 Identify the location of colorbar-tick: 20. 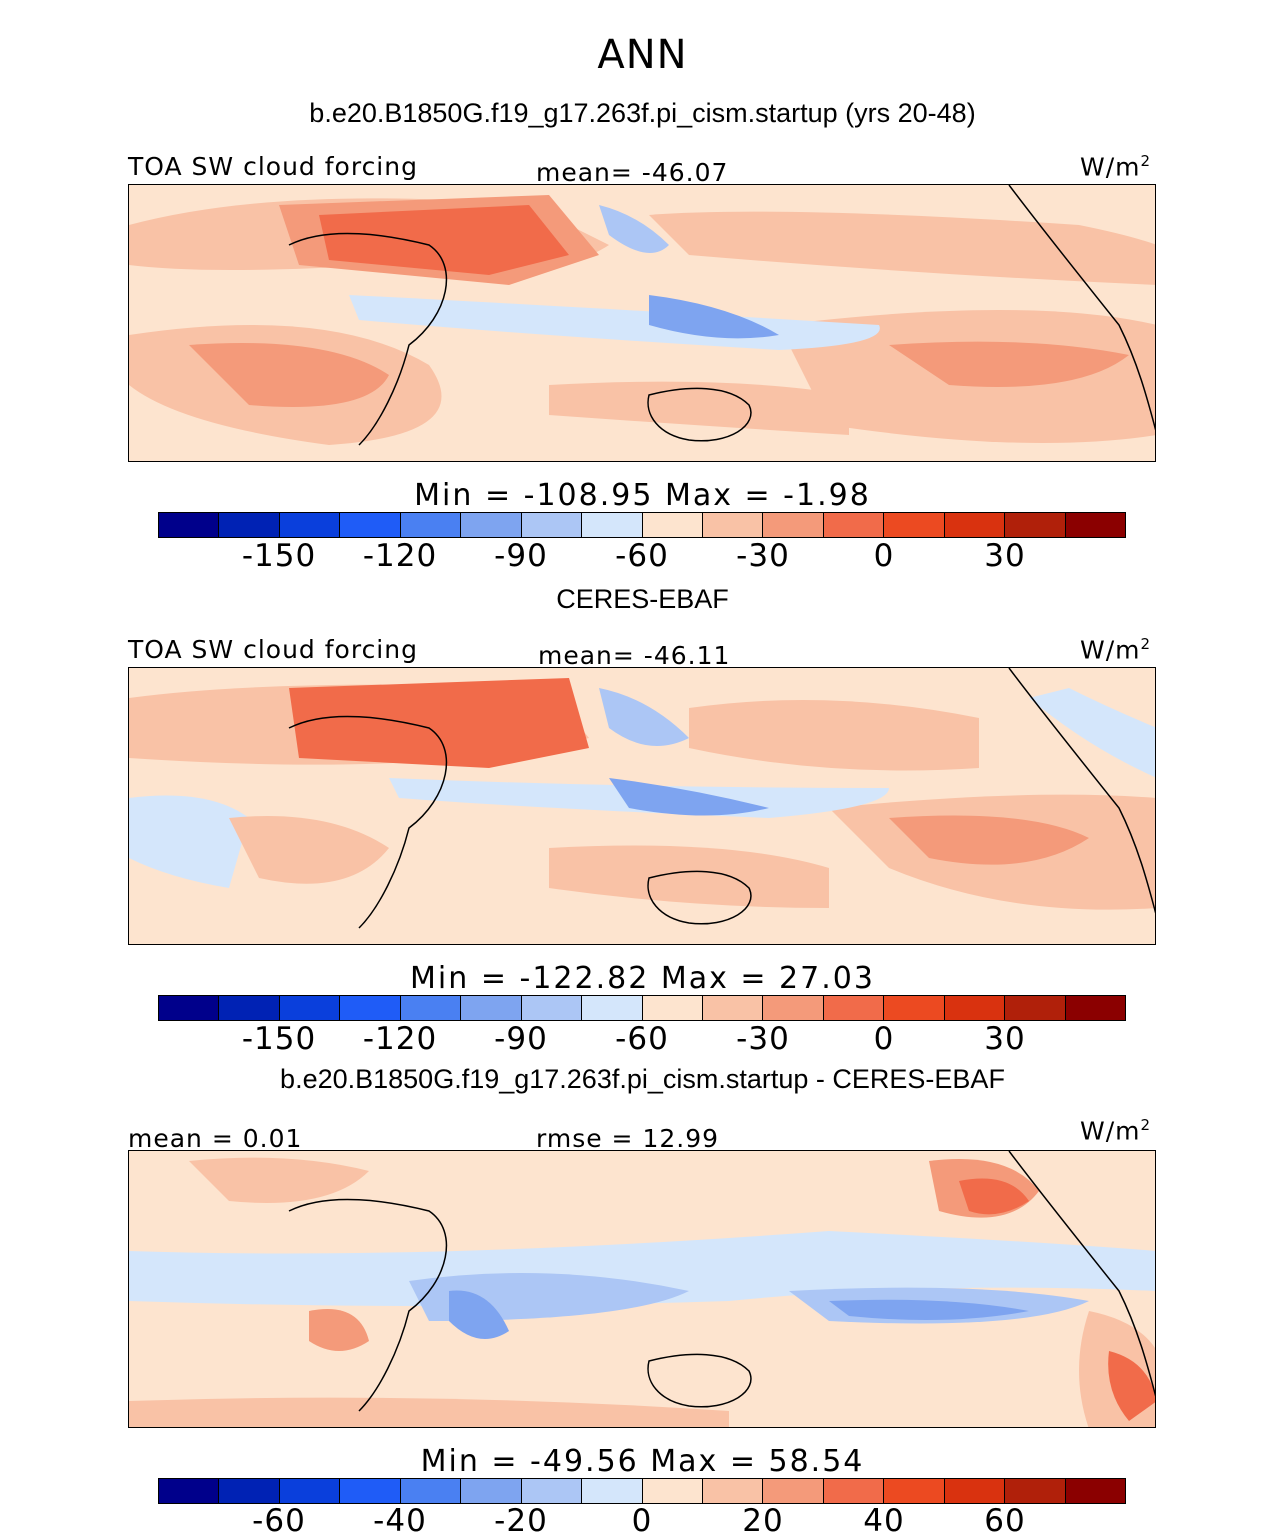
(763, 1521).